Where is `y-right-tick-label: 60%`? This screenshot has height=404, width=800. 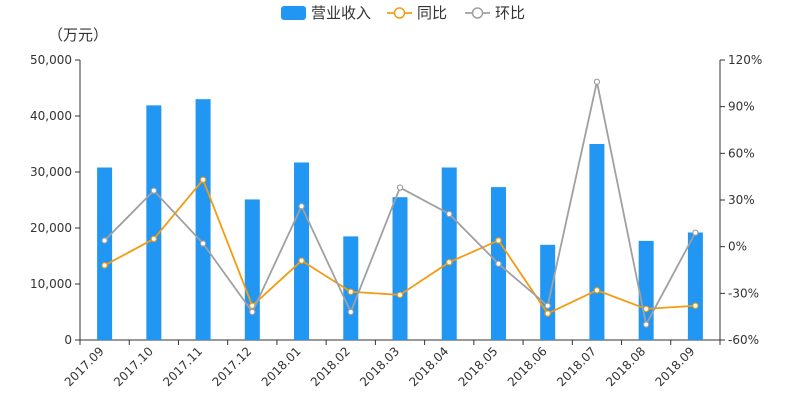
y-right-tick-label: 60% is located at coordinates (741, 153).